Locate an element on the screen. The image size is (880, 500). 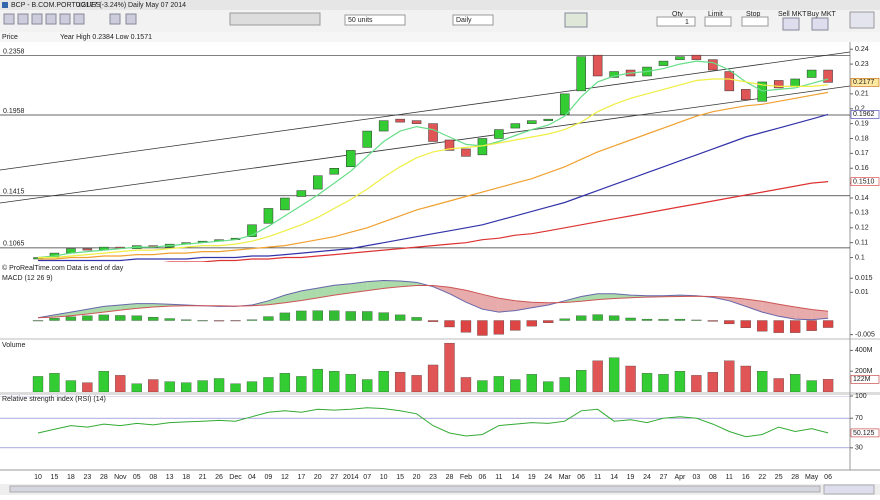
x-tick-label: 09 is located at coordinates (269, 477).